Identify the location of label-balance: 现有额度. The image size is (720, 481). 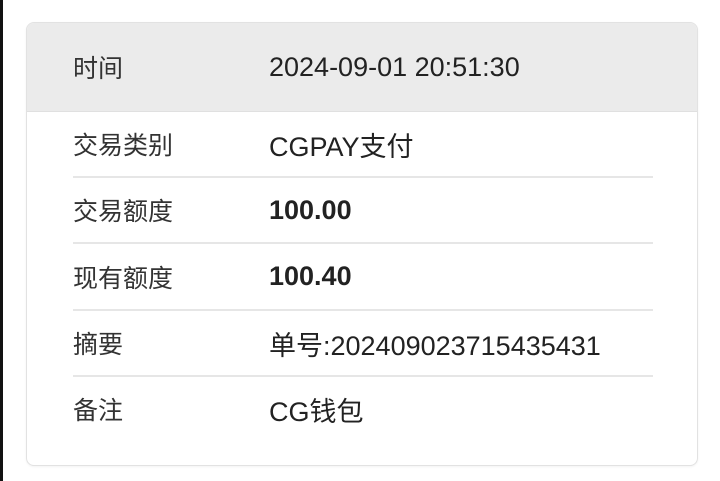
(123, 278).